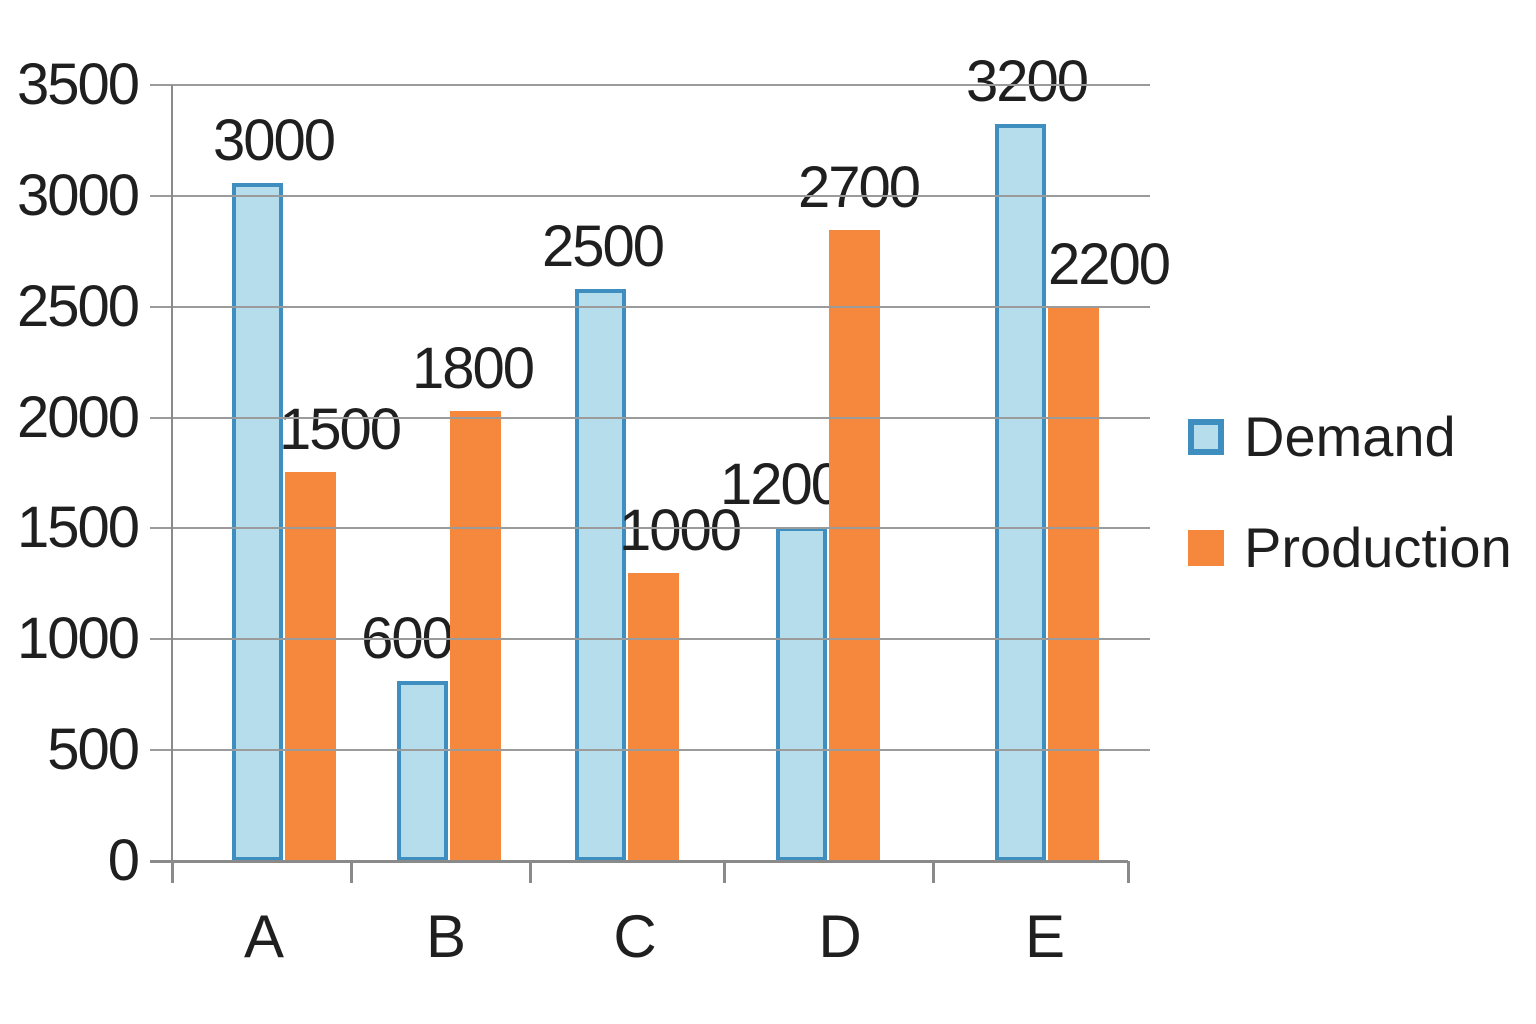  I want to click on x-axis-category-label-d: D, so click(840, 936).